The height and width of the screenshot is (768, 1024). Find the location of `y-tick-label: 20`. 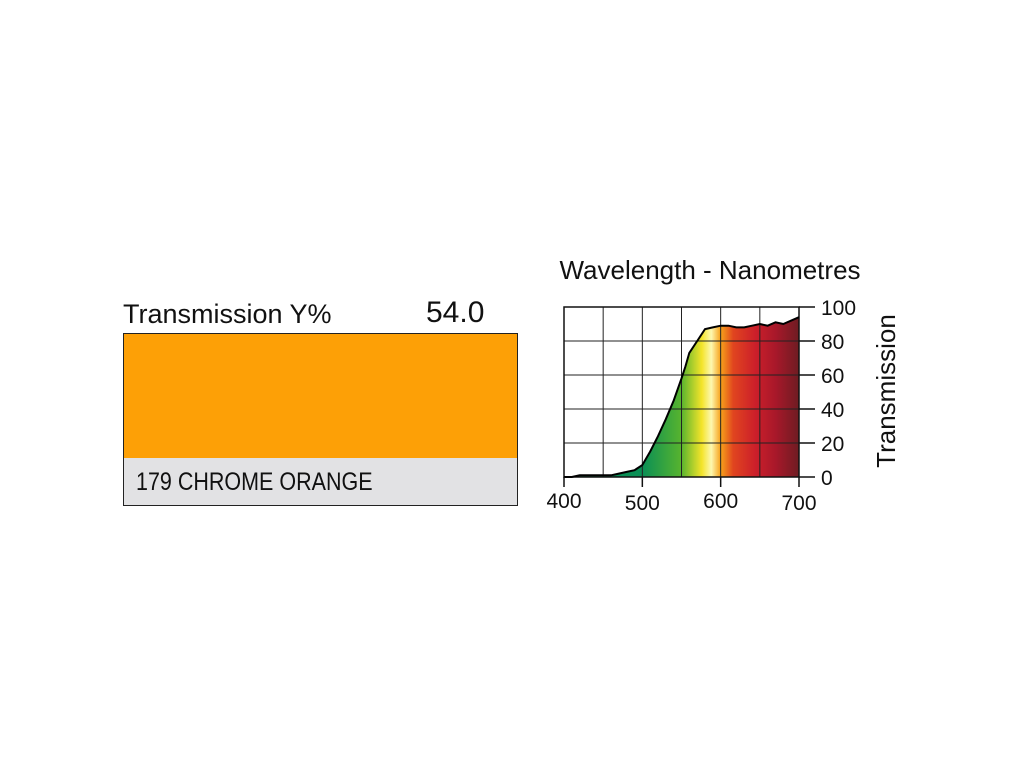

y-tick-label: 20 is located at coordinates (832, 444).